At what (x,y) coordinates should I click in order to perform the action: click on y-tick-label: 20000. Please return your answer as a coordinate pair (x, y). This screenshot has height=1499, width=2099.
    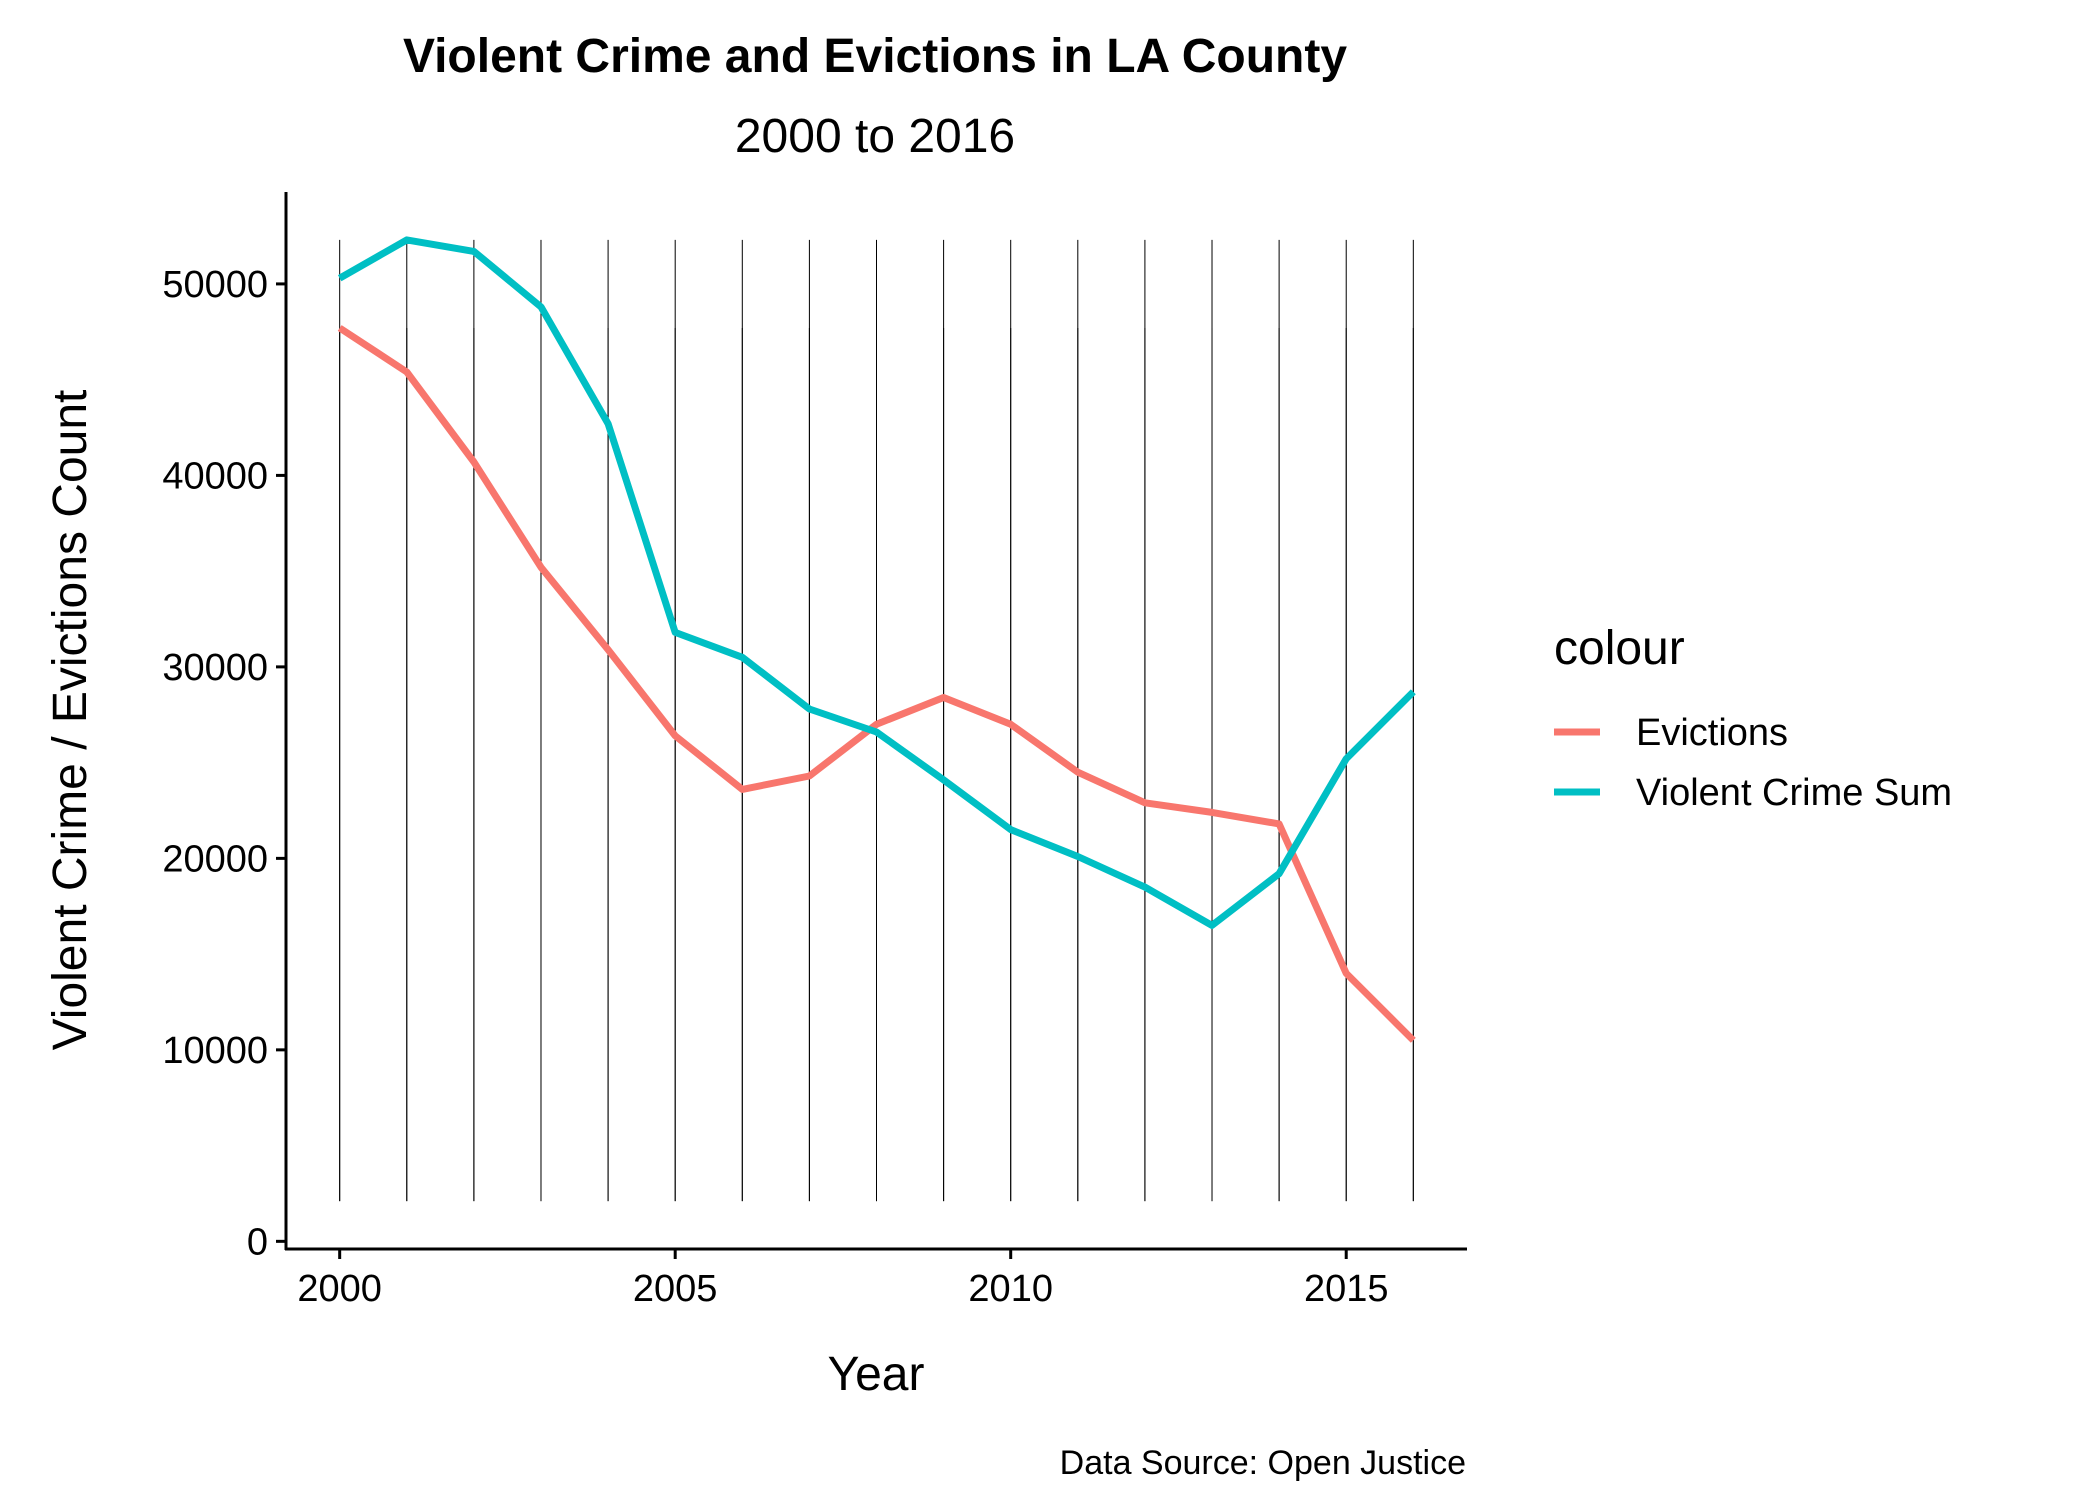
    Looking at the image, I should click on (215, 859).